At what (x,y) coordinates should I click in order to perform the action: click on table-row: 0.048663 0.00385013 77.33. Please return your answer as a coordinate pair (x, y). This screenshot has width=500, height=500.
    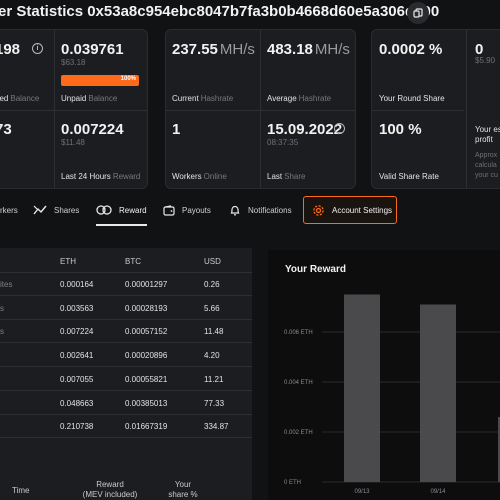
    Looking at the image, I should click on (126, 403).